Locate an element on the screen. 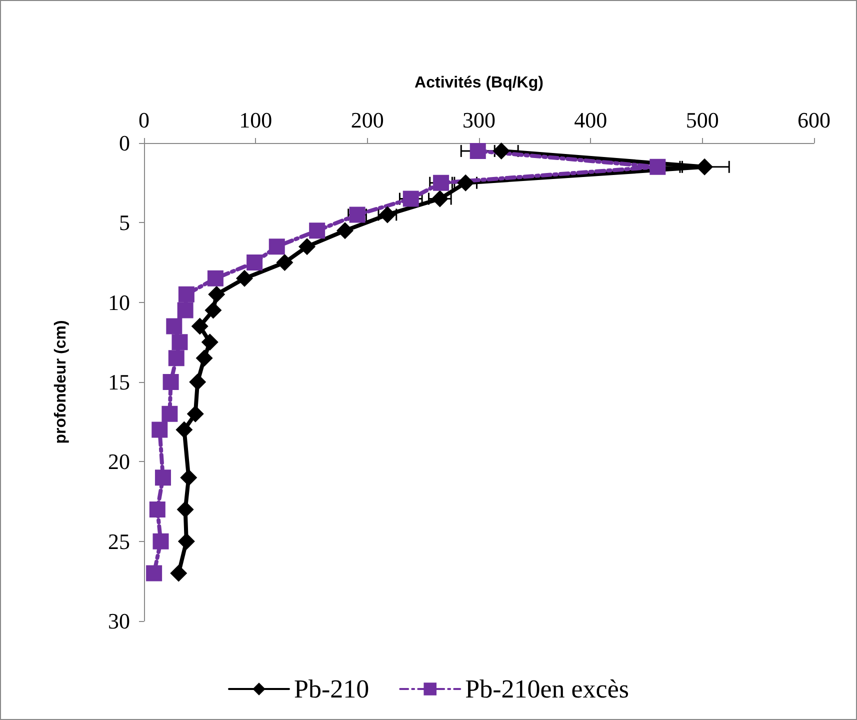  legend-label: Pb-210 is located at coordinates (332, 689).